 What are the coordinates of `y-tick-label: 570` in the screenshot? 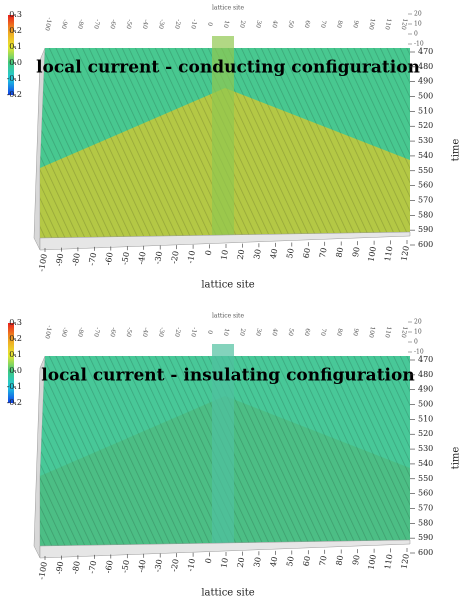 It's located at (425, 507).